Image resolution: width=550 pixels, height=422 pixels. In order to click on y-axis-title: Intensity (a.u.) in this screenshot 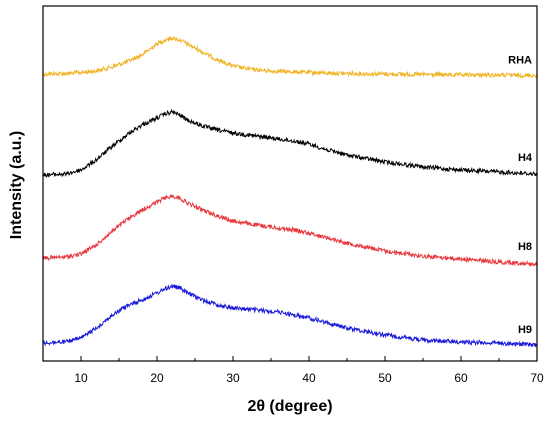, I will do `click(16, 185)`.